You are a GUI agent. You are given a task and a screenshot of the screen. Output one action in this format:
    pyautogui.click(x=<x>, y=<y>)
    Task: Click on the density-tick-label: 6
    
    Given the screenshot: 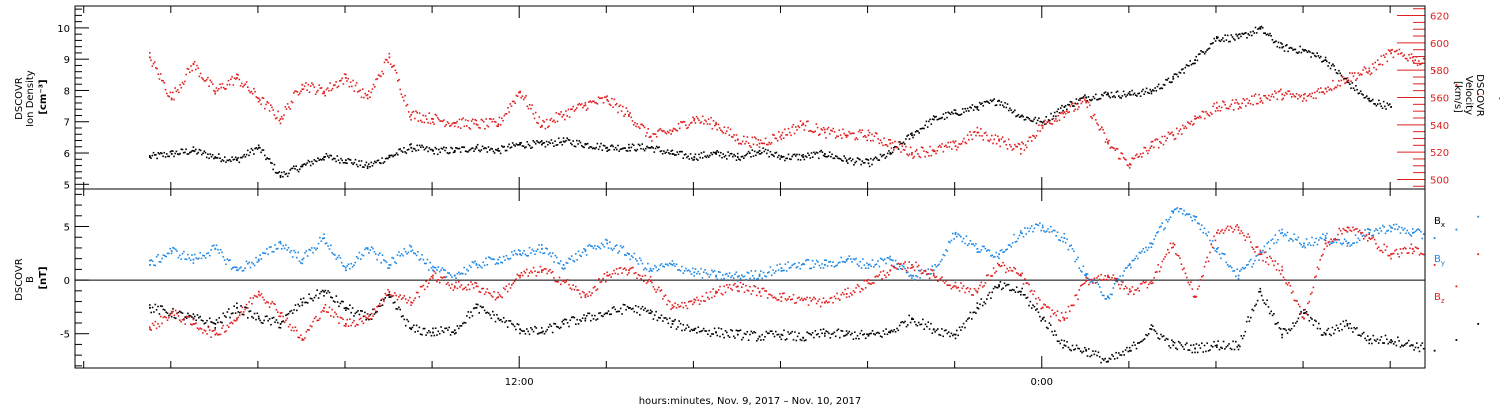 What is the action you would take?
    pyautogui.click(x=67, y=154)
    